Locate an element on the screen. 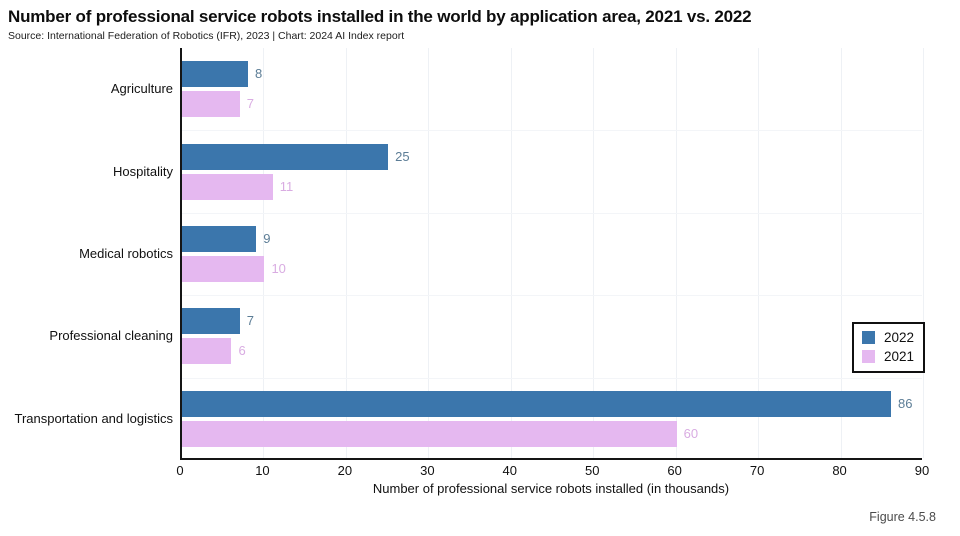 This screenshot has height=536, width=960. bar-value-2021-hospitality: 11 is located at coordinates (286, 186).